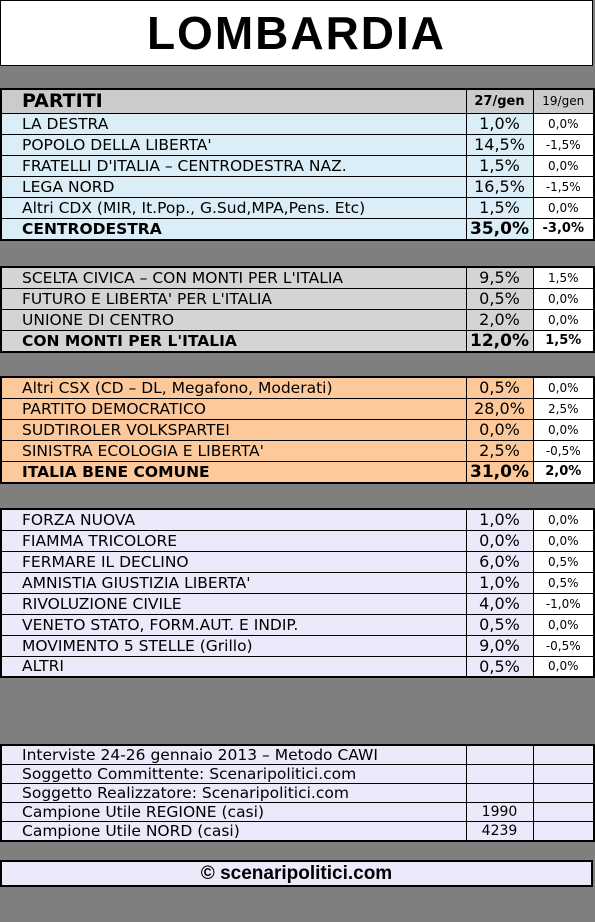  I want to click on party-row: RIVOLUZIONE CIVILE 4,0% -1,0%, so click(297, 603).